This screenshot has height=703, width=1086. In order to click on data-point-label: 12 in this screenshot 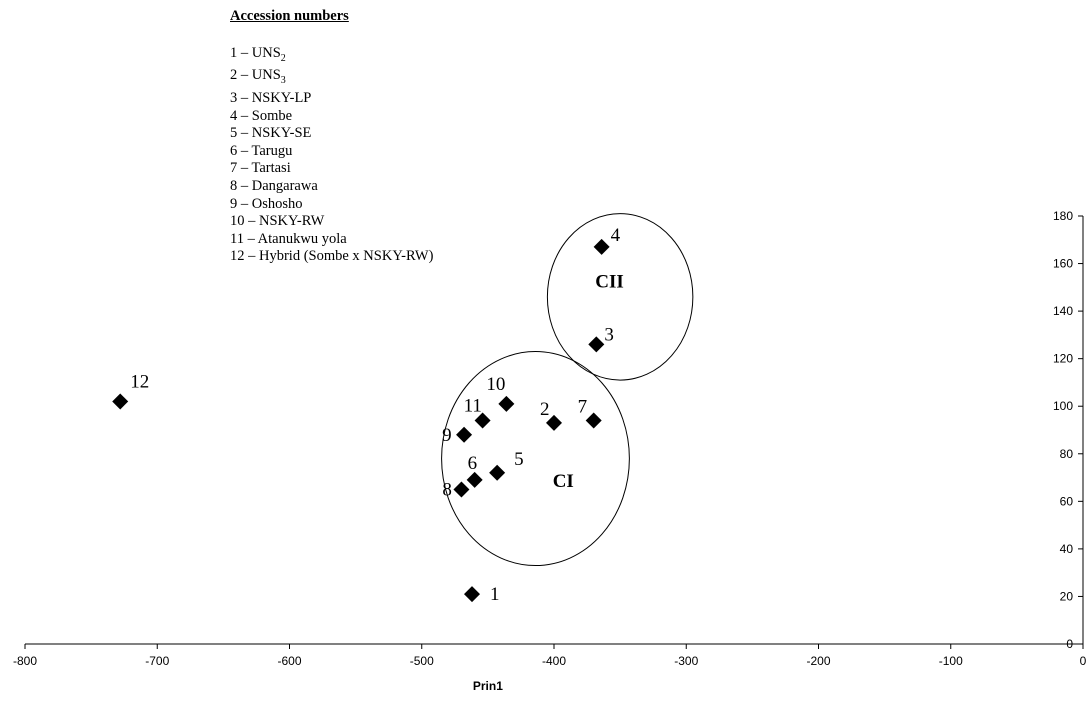, I will do `click(139, 381)`.